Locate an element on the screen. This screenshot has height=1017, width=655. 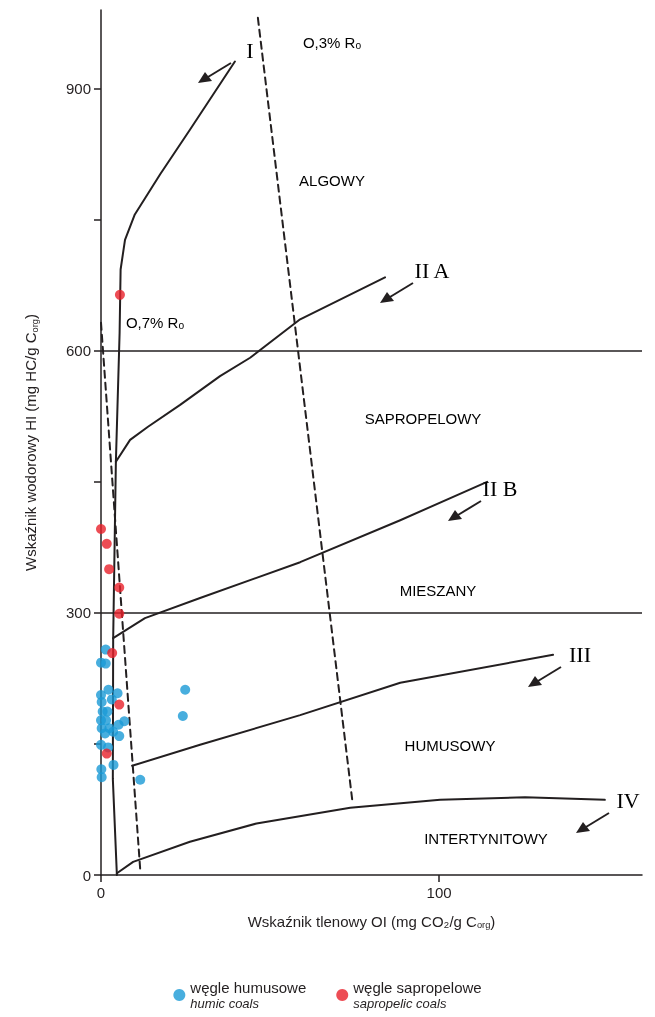
y-axis-title: Wskaźnik wodorowy HI (mg HC/g Corg) is located at coordinates (31, 442).